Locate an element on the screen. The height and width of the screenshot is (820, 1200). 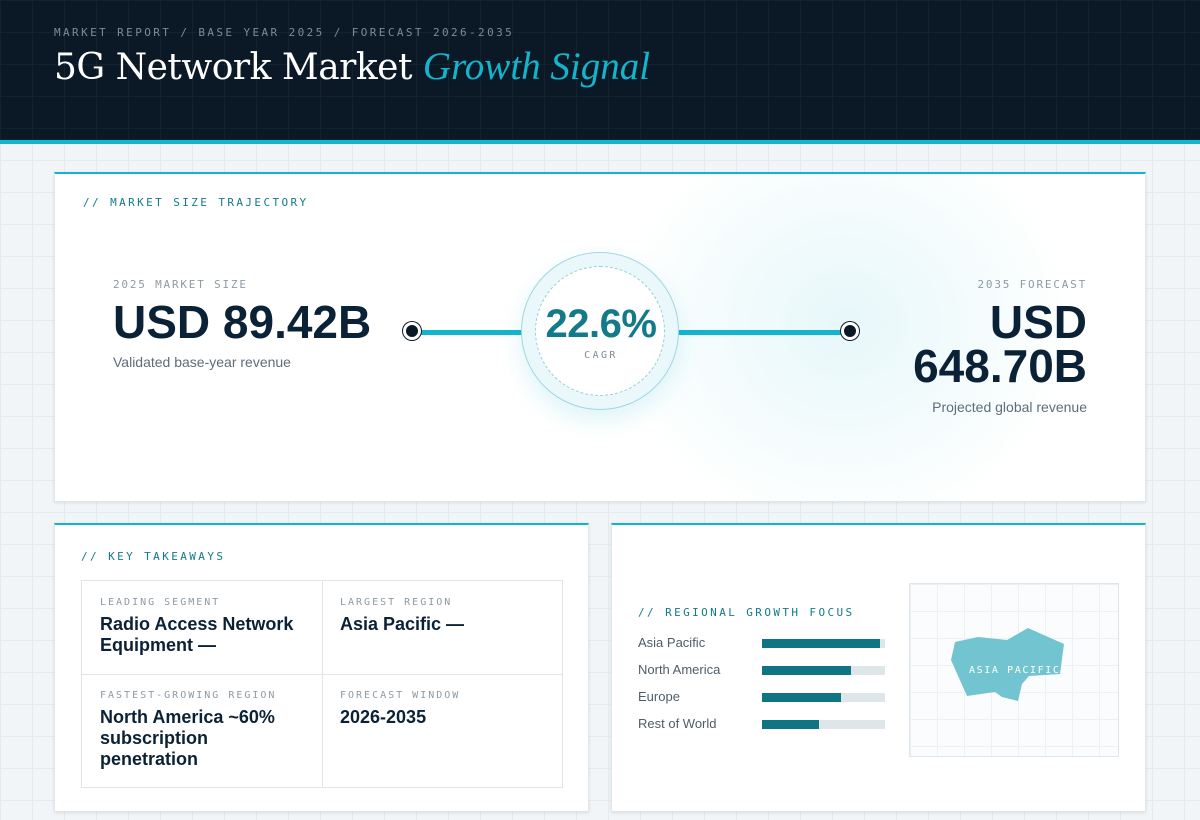
cagr-inner-ring: 22.6% CAGR is located at coordinates (600, 331).